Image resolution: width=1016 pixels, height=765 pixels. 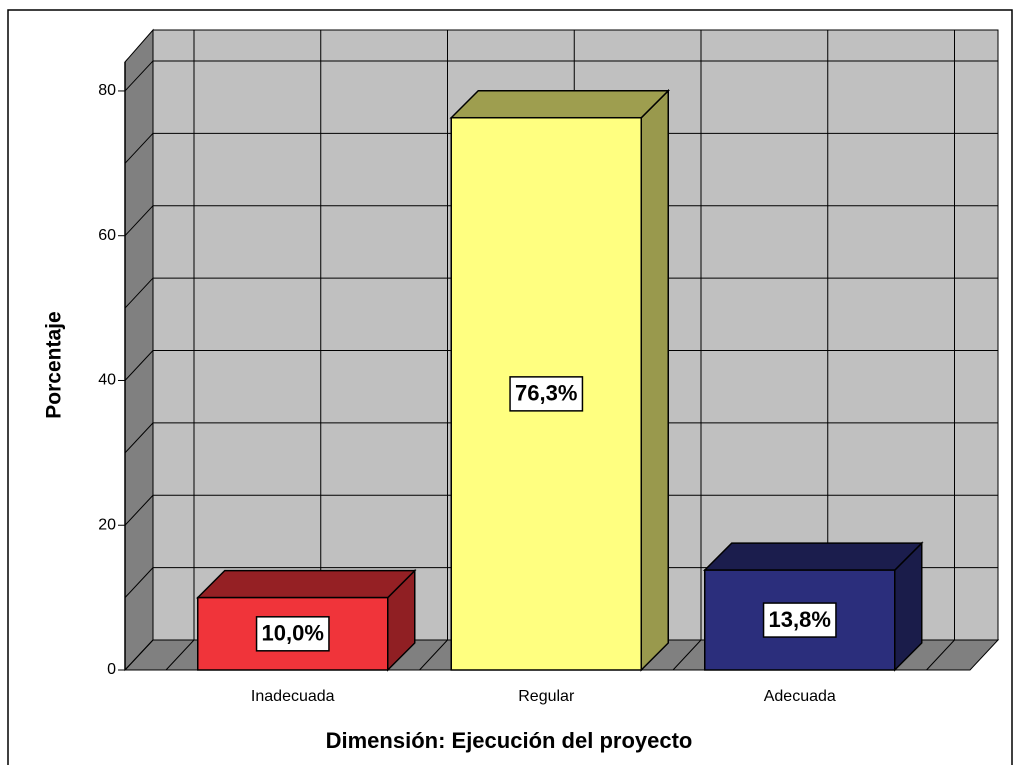 What do you see at coordinates (107, 380) in the screenshot?
I see `y-tick-label: 40` at bounding box center [107, 380].